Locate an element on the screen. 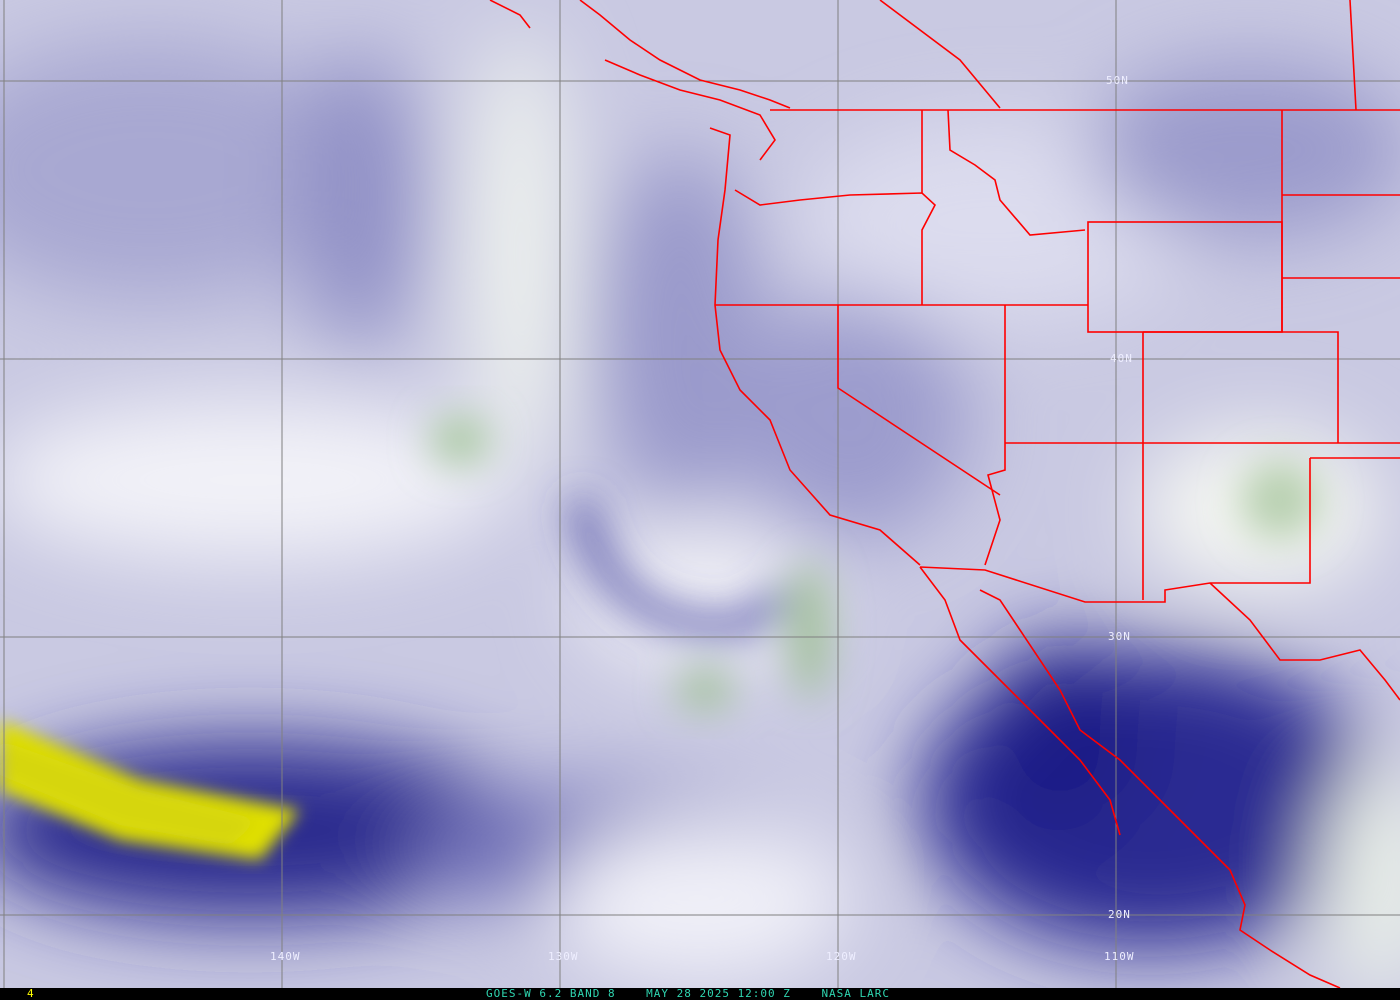  lon-label-130w: 130W is located at coordinates (563, 956).